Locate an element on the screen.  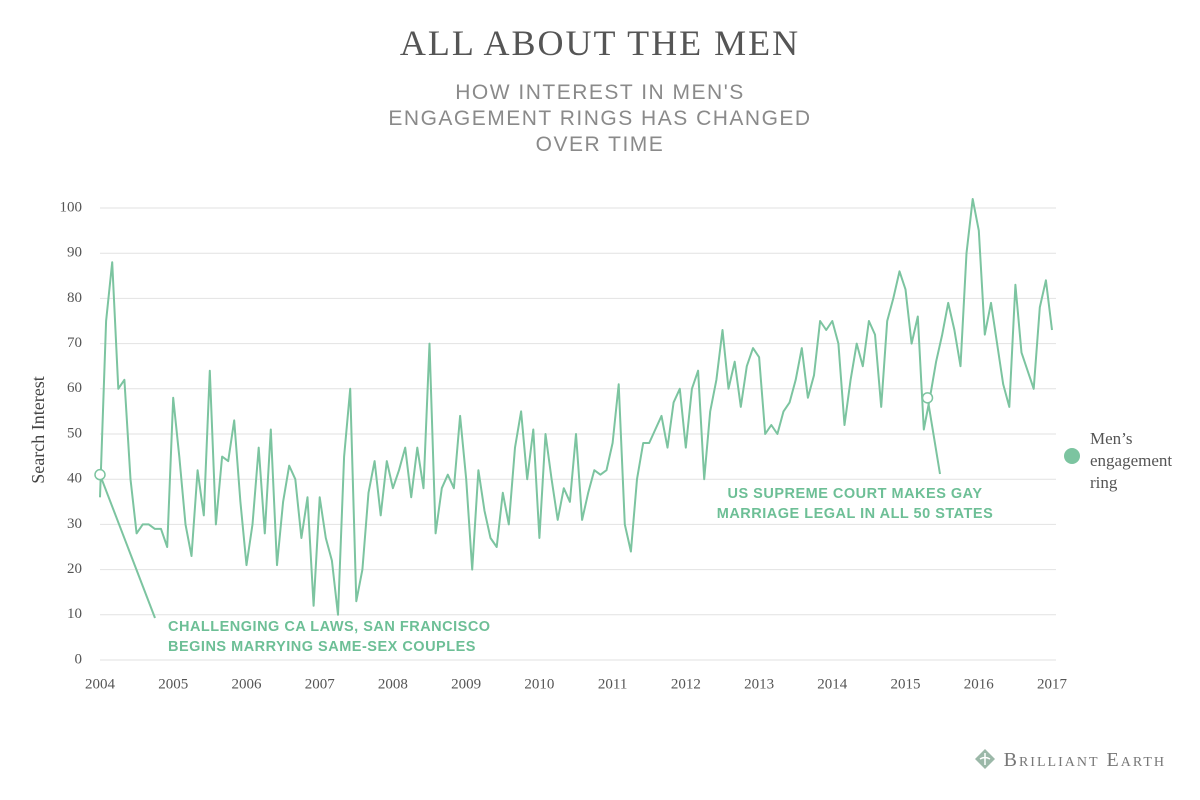
x-tick-label: 2016 is located at coordinates (979, 684).